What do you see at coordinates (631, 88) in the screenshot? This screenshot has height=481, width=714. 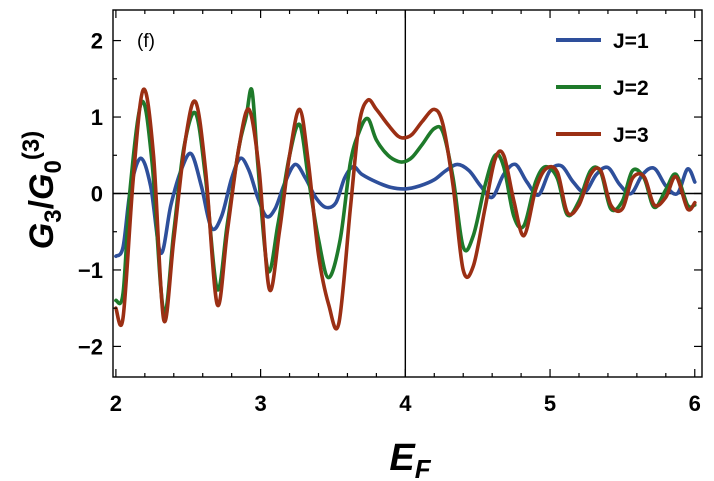 I see `legend-label-j2: J=2` at bounding box center [631, 88].